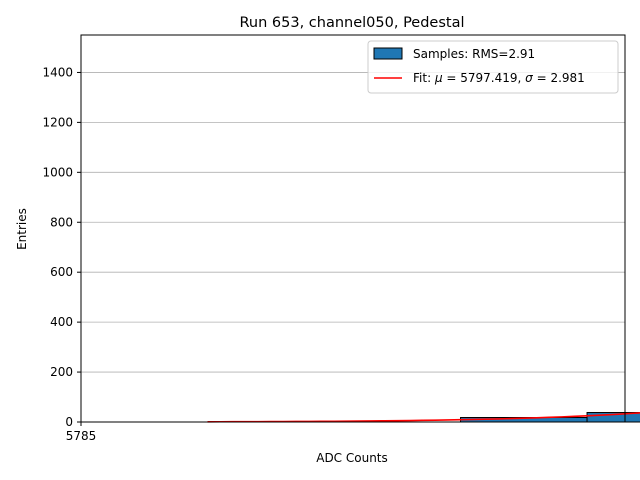 The height and width of the screenshot is (480, 640). What do you see at coordinates (529, 78) in the screenshot?
I see `legend-fit-sigma-symbol: σ` at bounding box center [529, 78].